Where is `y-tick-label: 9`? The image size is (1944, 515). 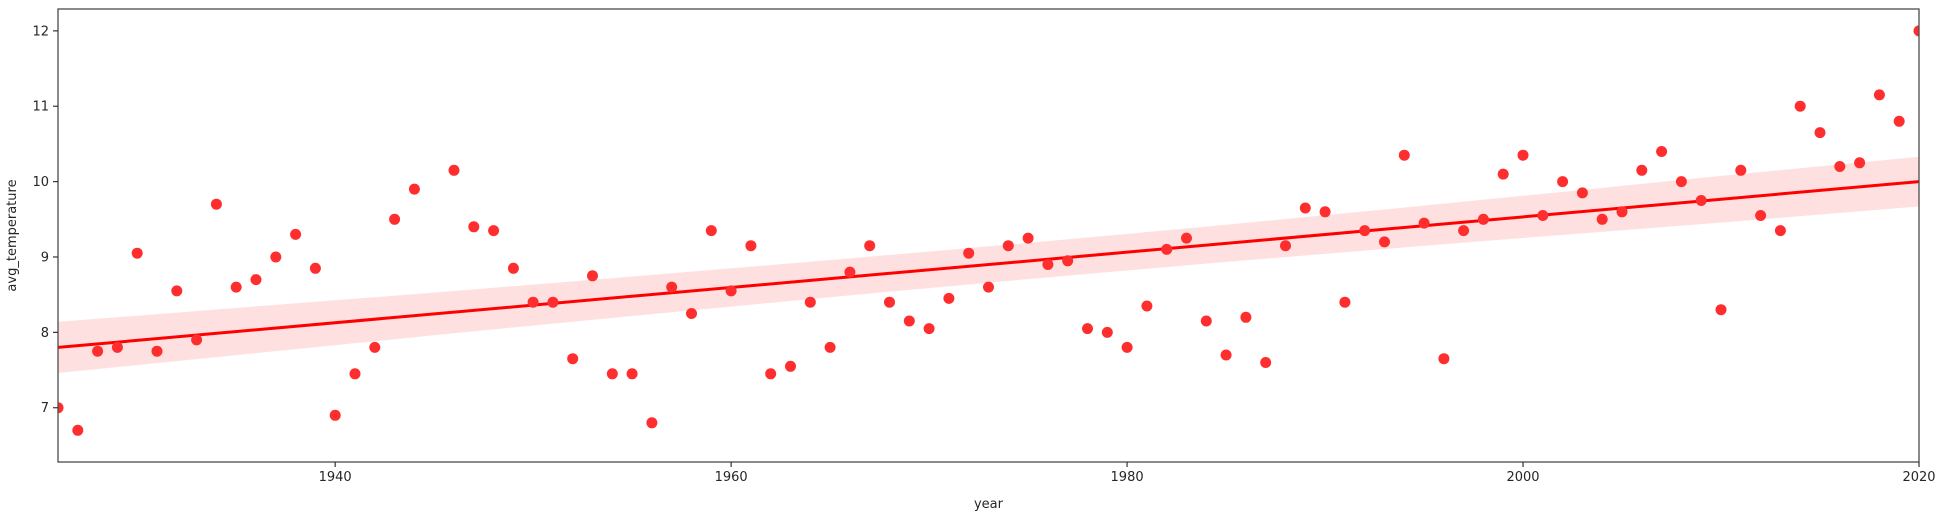
y-tick-label: 9 is located at coordinates (45, 257).